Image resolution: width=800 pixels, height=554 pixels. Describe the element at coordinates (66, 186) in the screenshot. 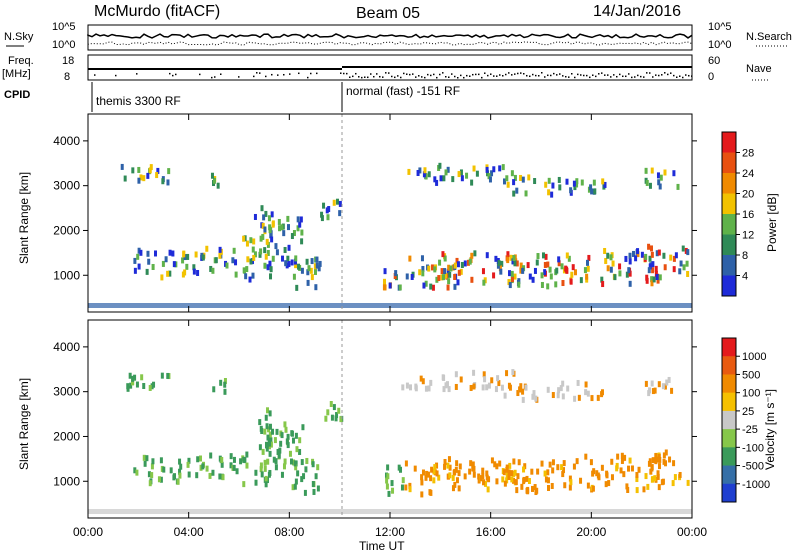

I see `y-tick-label: 3000` at that location.